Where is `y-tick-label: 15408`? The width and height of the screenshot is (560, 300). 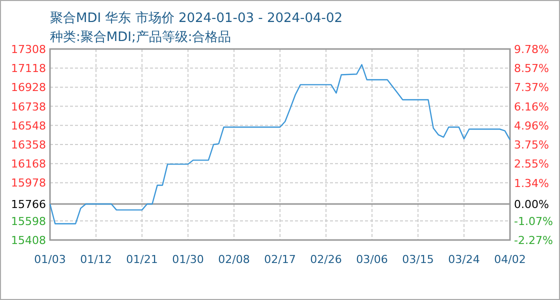 y-tick-label: 15408 is located at coordinates (28, 240).